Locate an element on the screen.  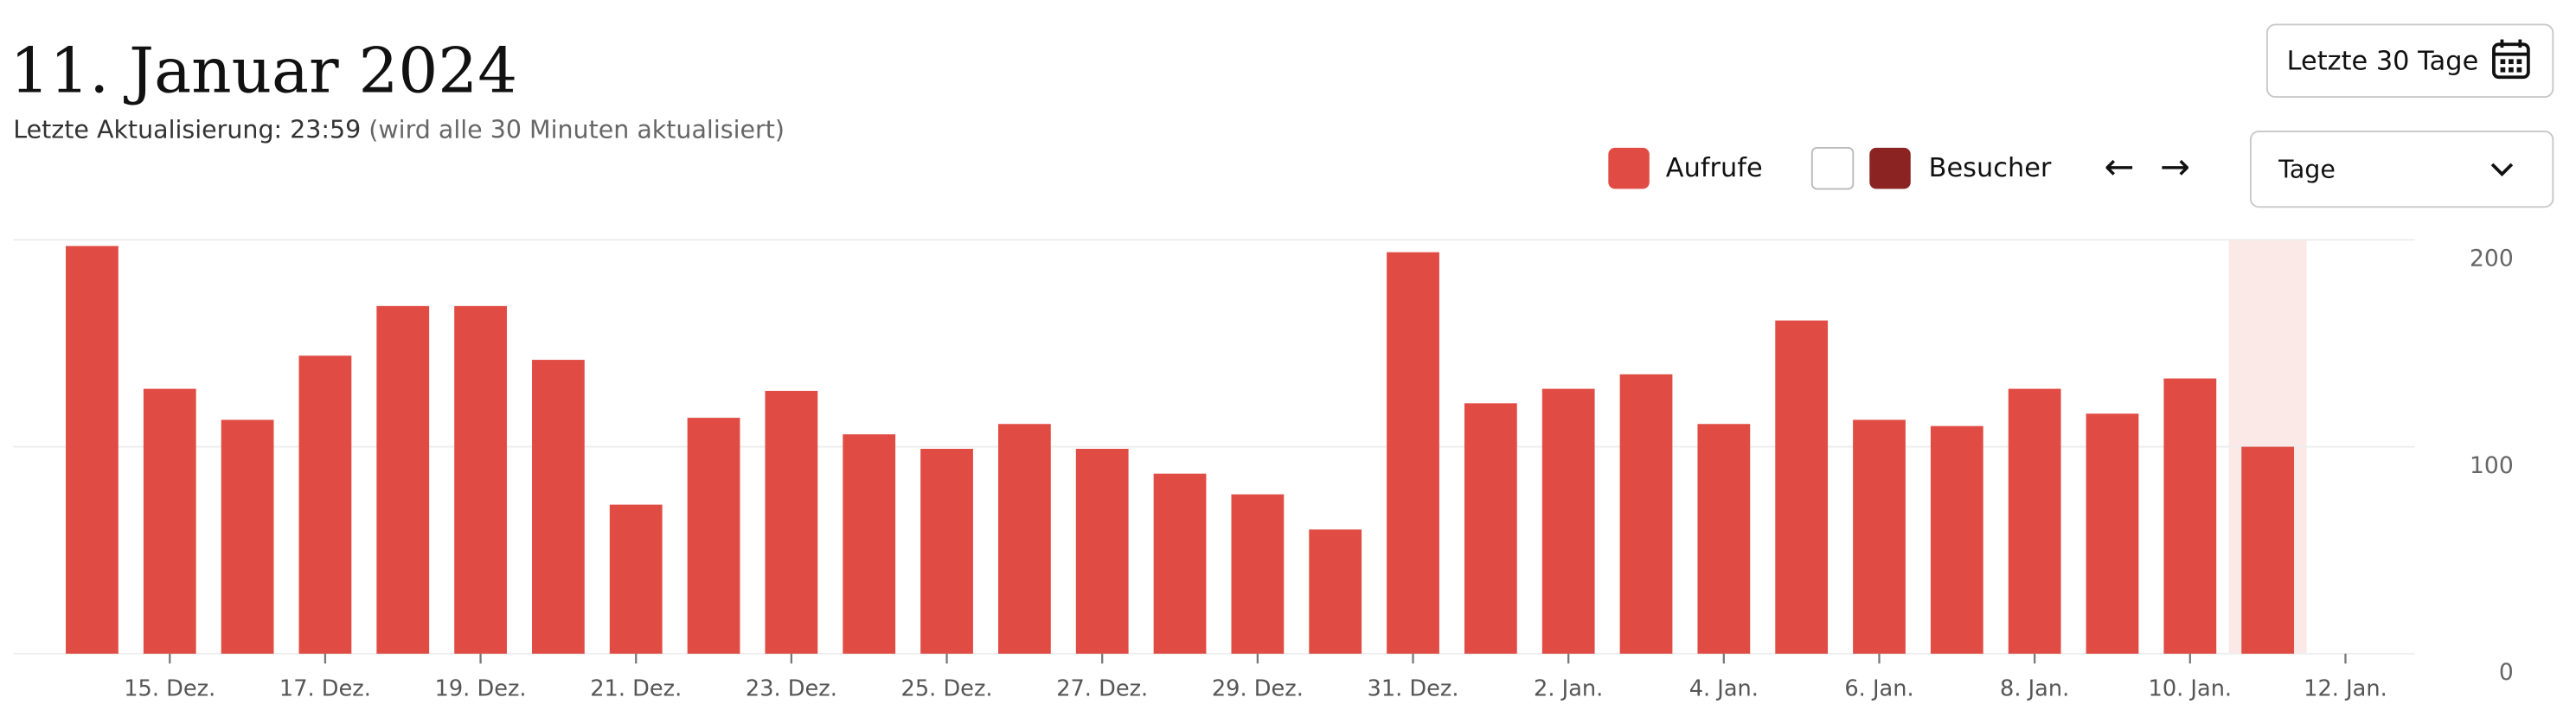
last-update: Letzte Aktualisierung: 23:59 is located at coordinates (187, 130).